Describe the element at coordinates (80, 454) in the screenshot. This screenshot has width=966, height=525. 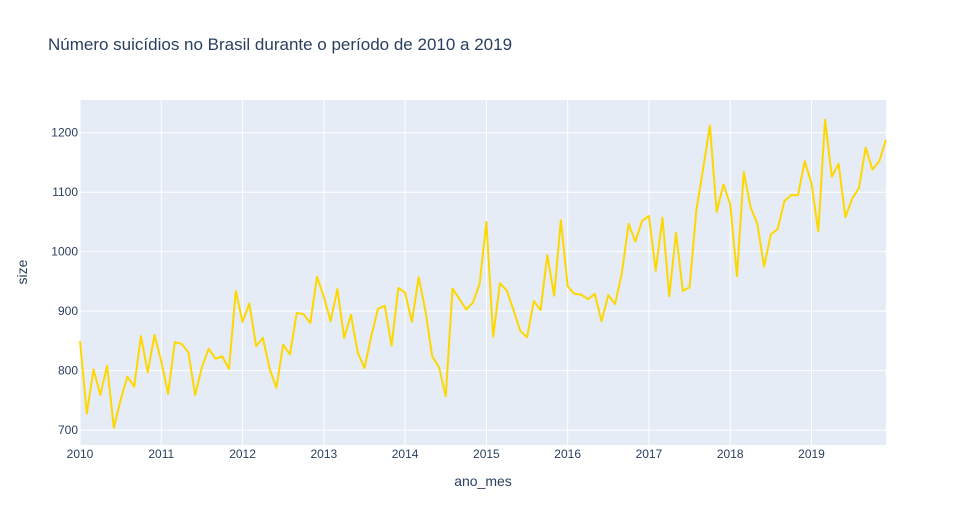
I see `x-tick-label: 2010` at that location.